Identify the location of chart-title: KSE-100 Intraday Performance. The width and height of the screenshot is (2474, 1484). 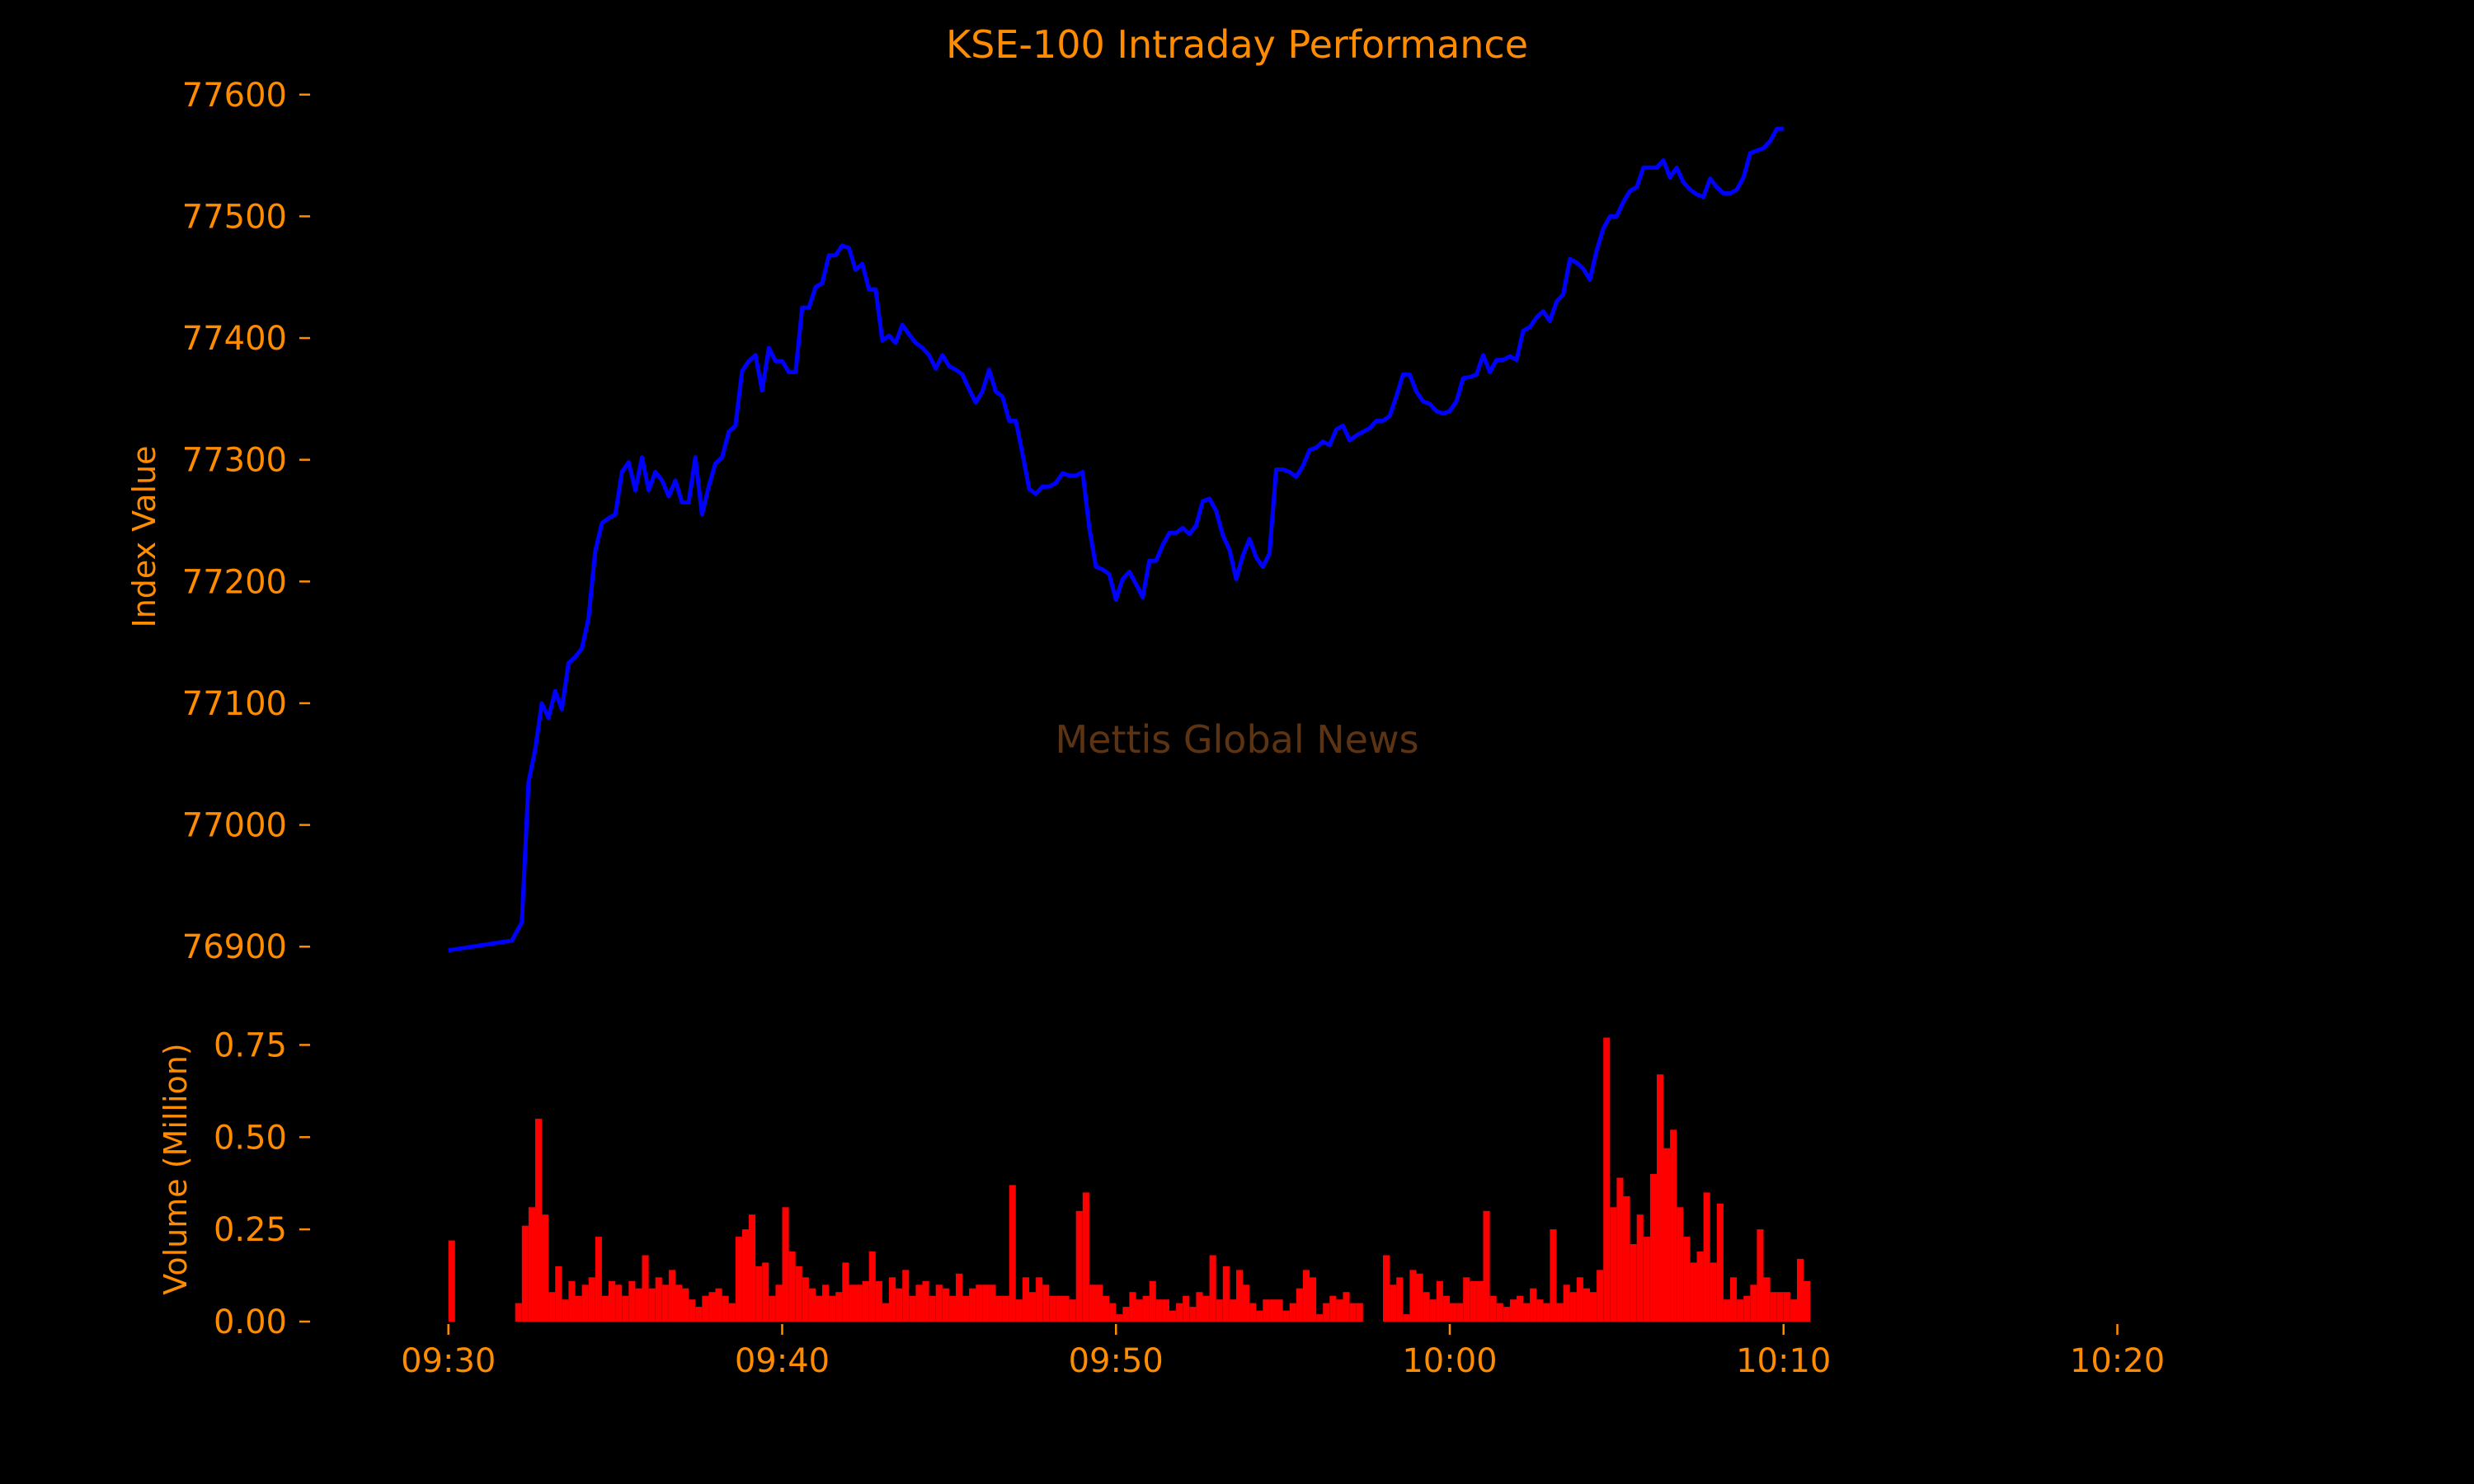
(1237, 44).